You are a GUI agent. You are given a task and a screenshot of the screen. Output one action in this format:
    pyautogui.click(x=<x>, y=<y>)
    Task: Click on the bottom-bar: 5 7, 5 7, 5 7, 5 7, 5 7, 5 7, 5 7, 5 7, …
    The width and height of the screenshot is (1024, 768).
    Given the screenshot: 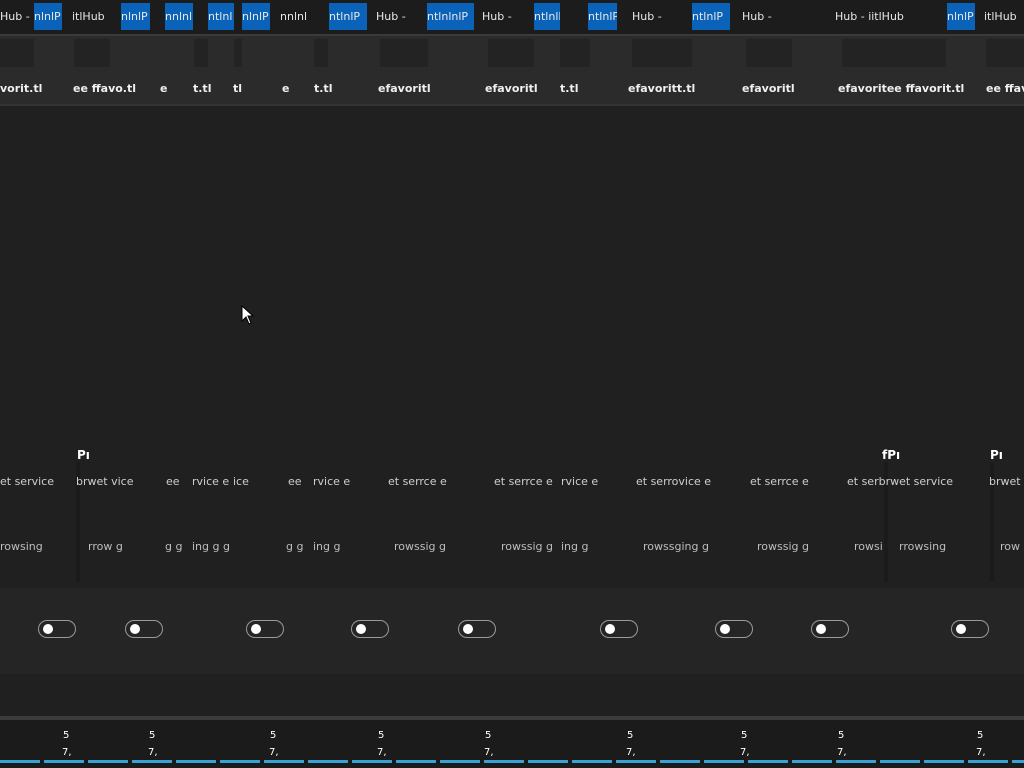 What is the action you would take?
    pyautogui.click(x=512, y=742)
    